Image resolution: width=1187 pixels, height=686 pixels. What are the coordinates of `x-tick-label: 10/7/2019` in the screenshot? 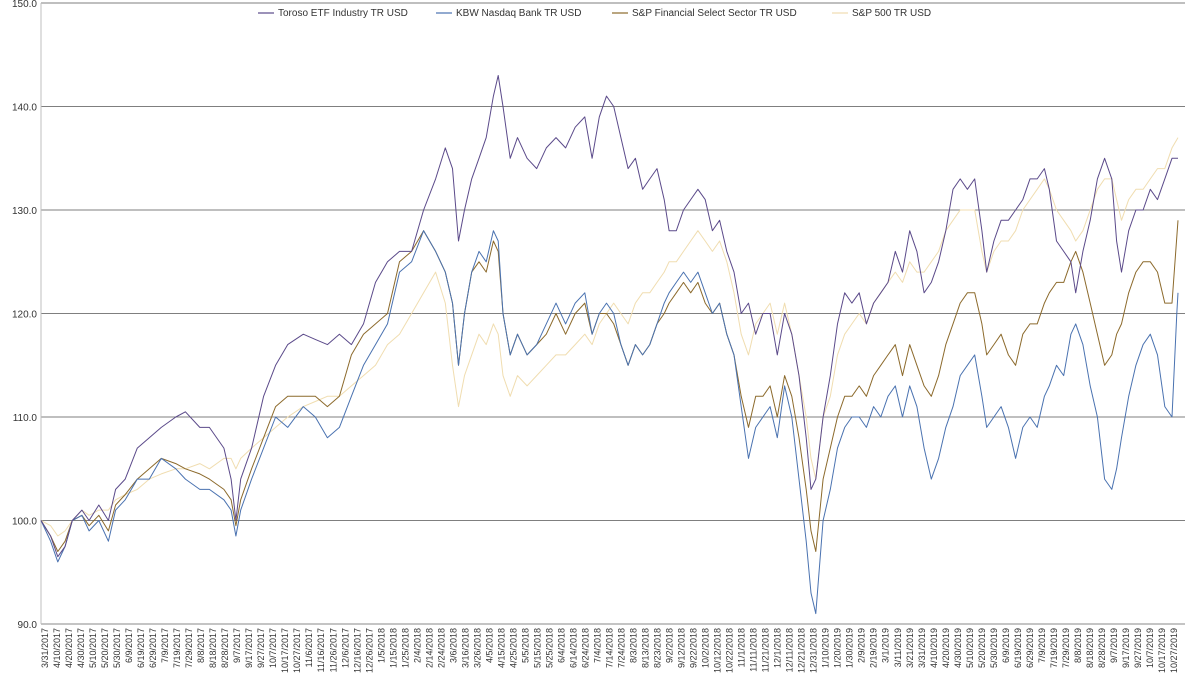 It's located at (1150, 648).